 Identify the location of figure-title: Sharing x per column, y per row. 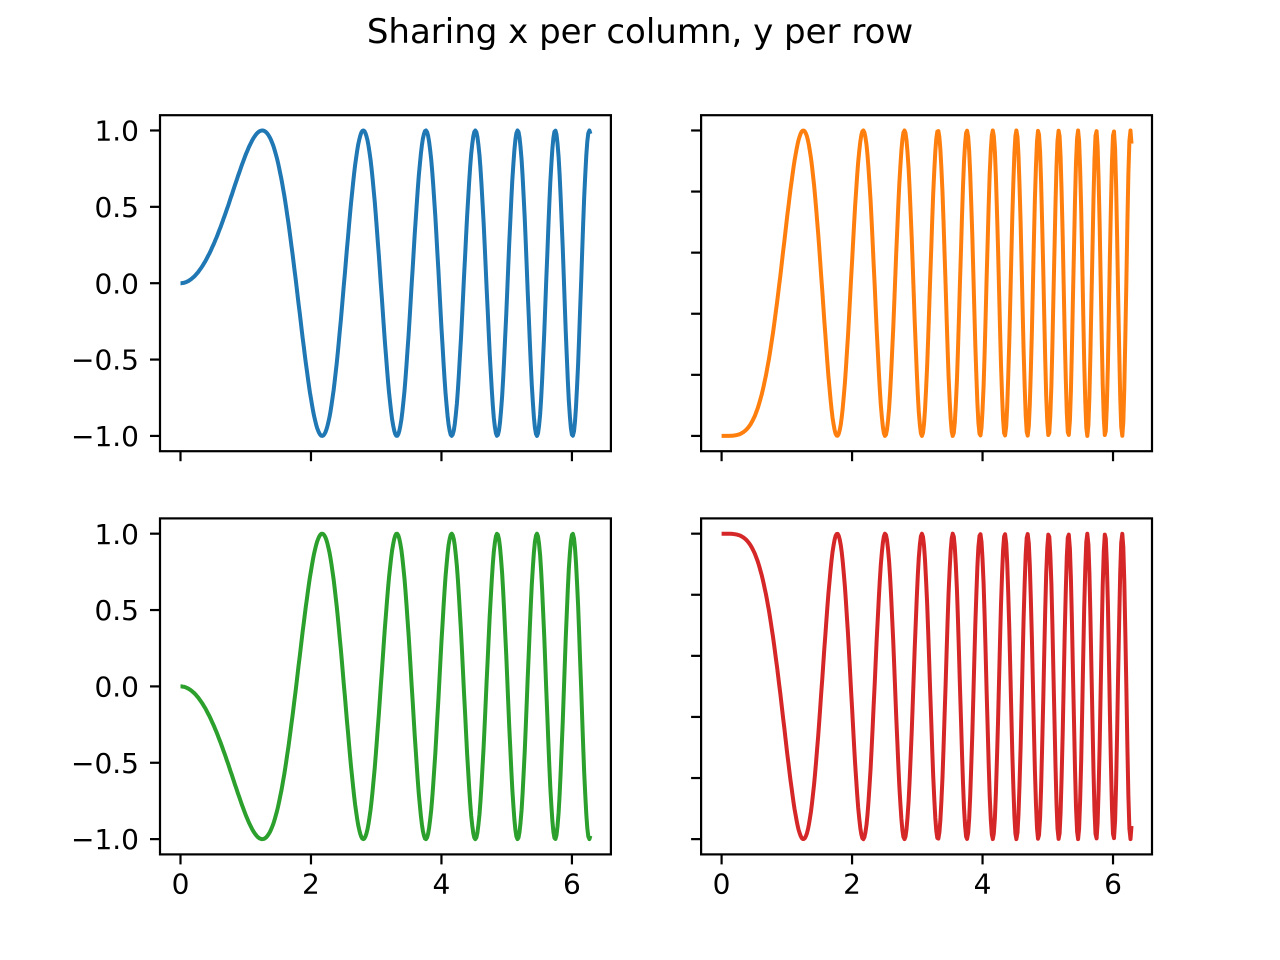
(640, 32).